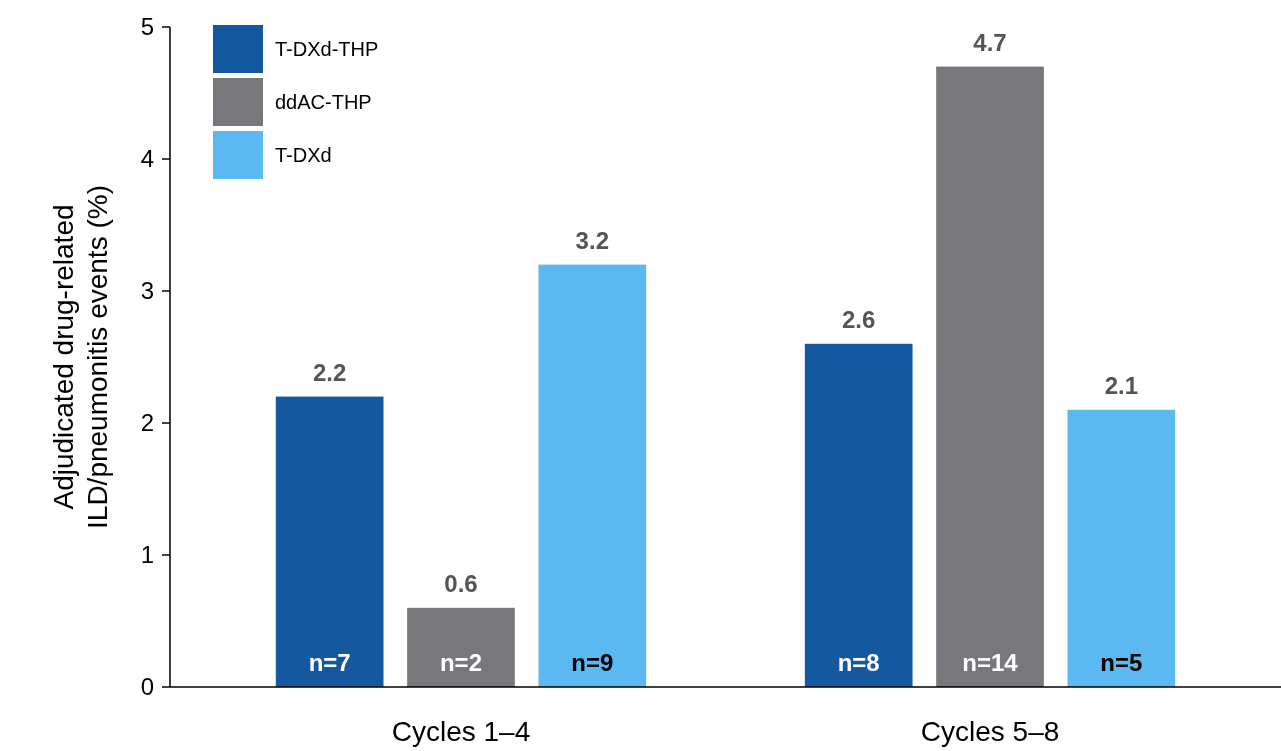 This screenshot has width=1281, height=751. What do you see at coordinates (329, 372) in the screenshot?
I see `data-label: 2.2` at bounding box center [329, 372].